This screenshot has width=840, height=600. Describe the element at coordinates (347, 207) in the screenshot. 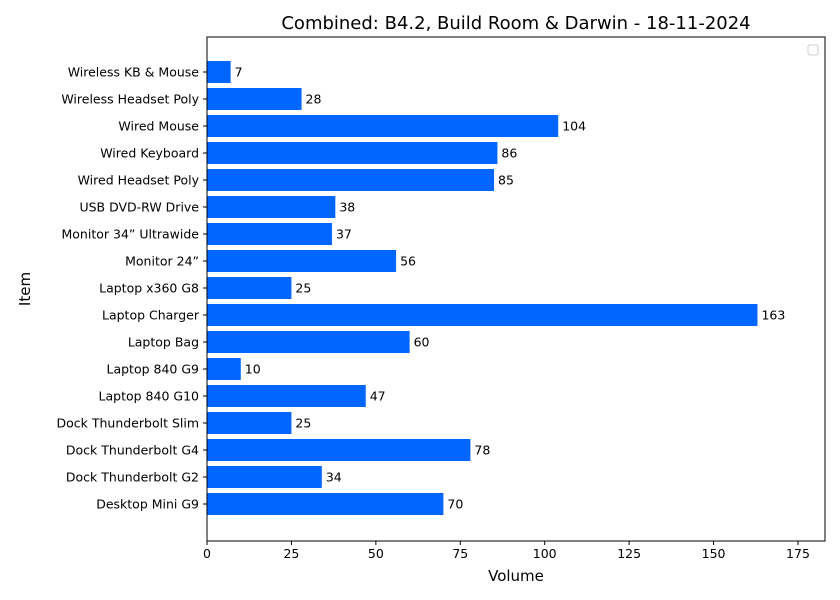

I see `bar-value-label: 38` at that location.